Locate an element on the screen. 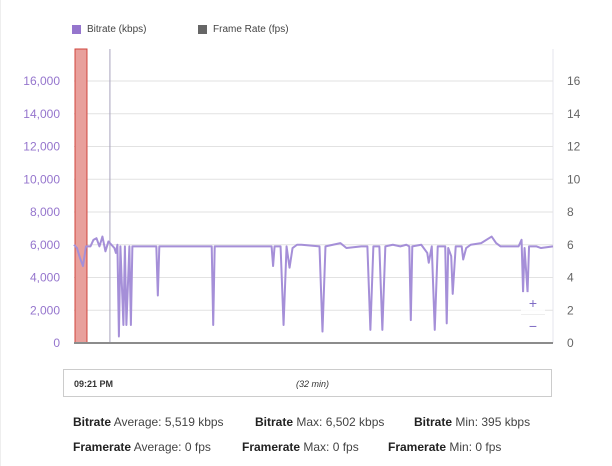 This screenshot has height=466, width=612. legend-label: Bitrate (kbps) is located at coordinates (117, 29).